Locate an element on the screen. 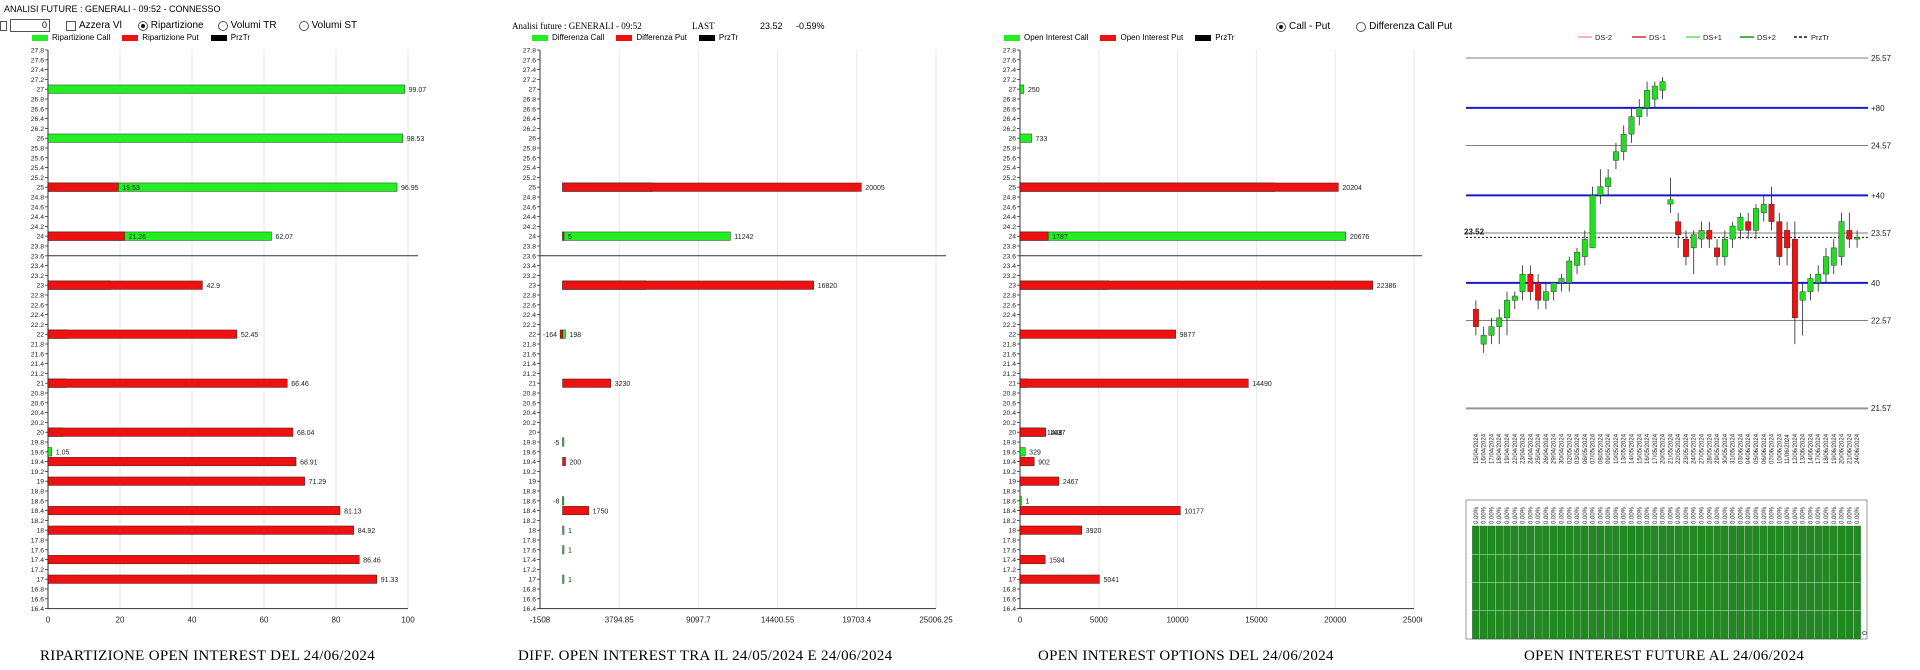  legend-item: Ripartizione Put is located at coordinates (160, 37).